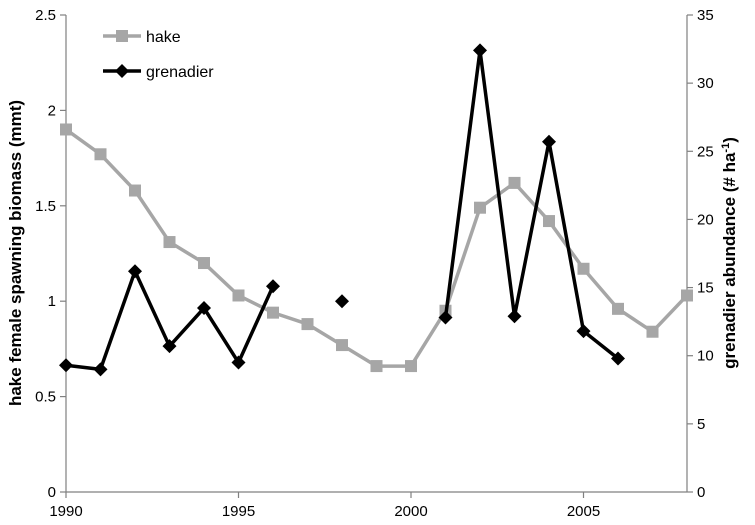  I want to click on y-right-tick-label: 20, so click(705, 219).